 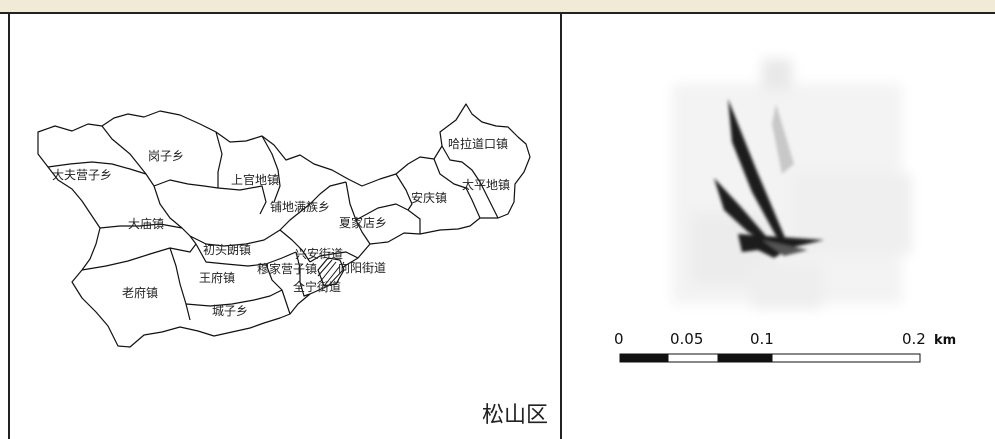 What do you see at coordinates (331, 272) in the screenshot?
I see `urban-hatched-area` at bounding box center [331, 272].